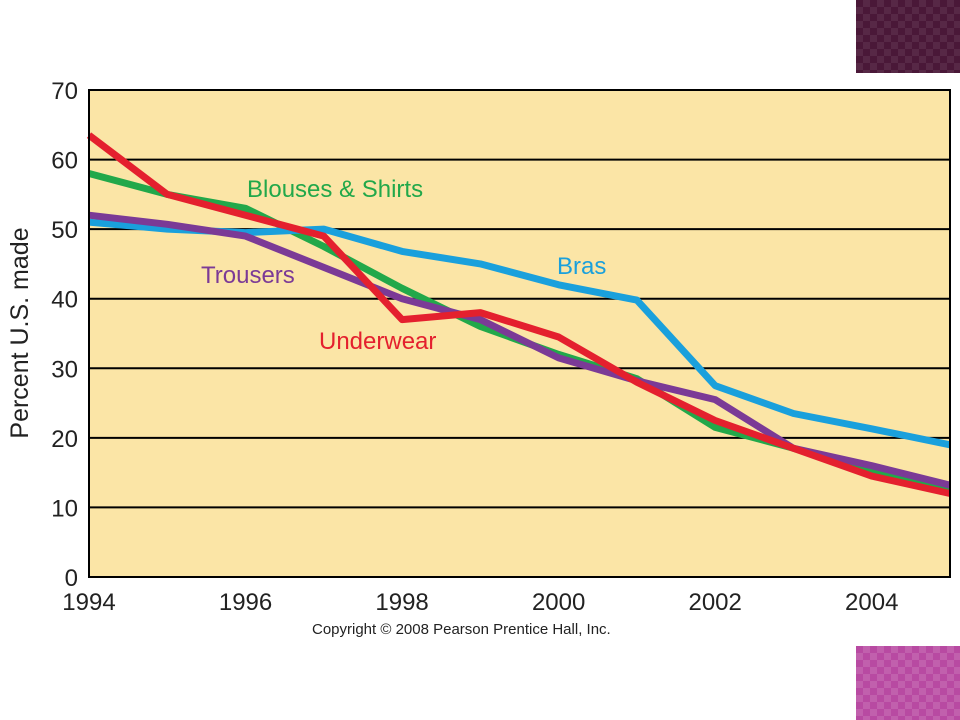 This screenshot has width=960, height=720. I want to click on series-label-trousers: Trousers, so click(248, 275).